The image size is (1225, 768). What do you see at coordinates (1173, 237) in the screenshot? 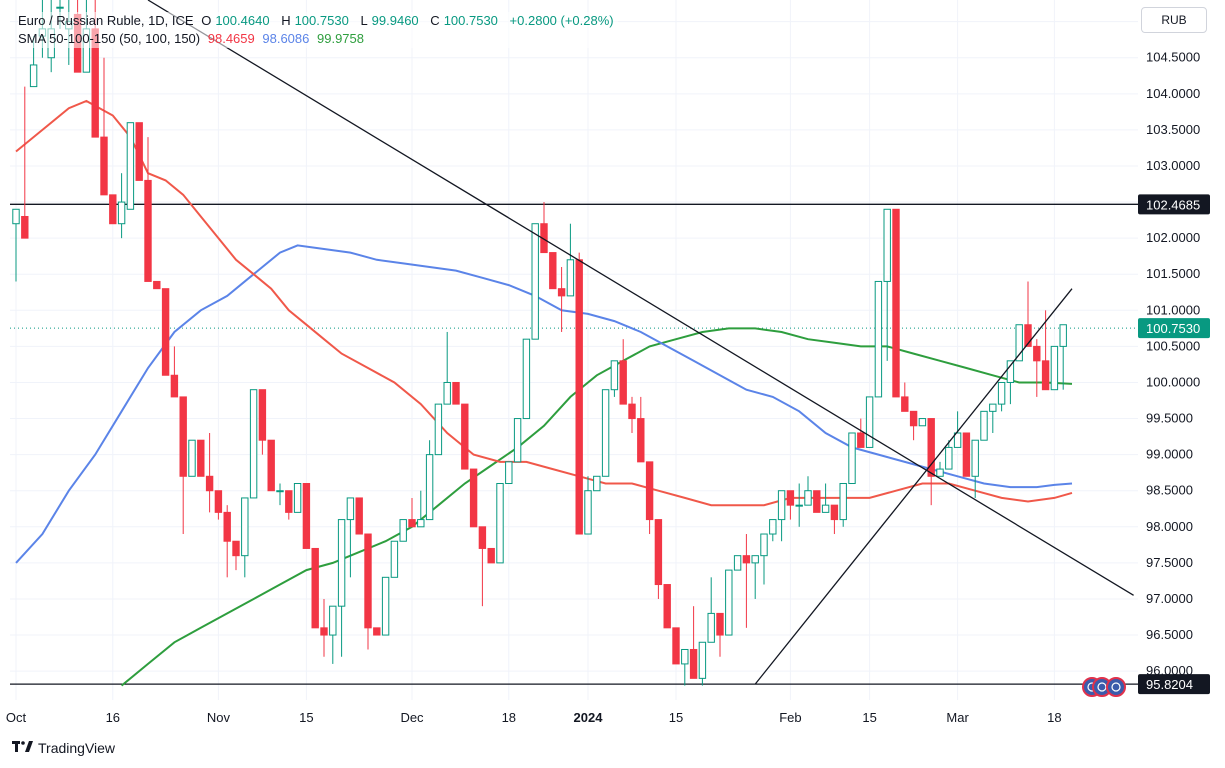
I see `y-tick-label: 102.0000` at bounding box center [1173, 237].